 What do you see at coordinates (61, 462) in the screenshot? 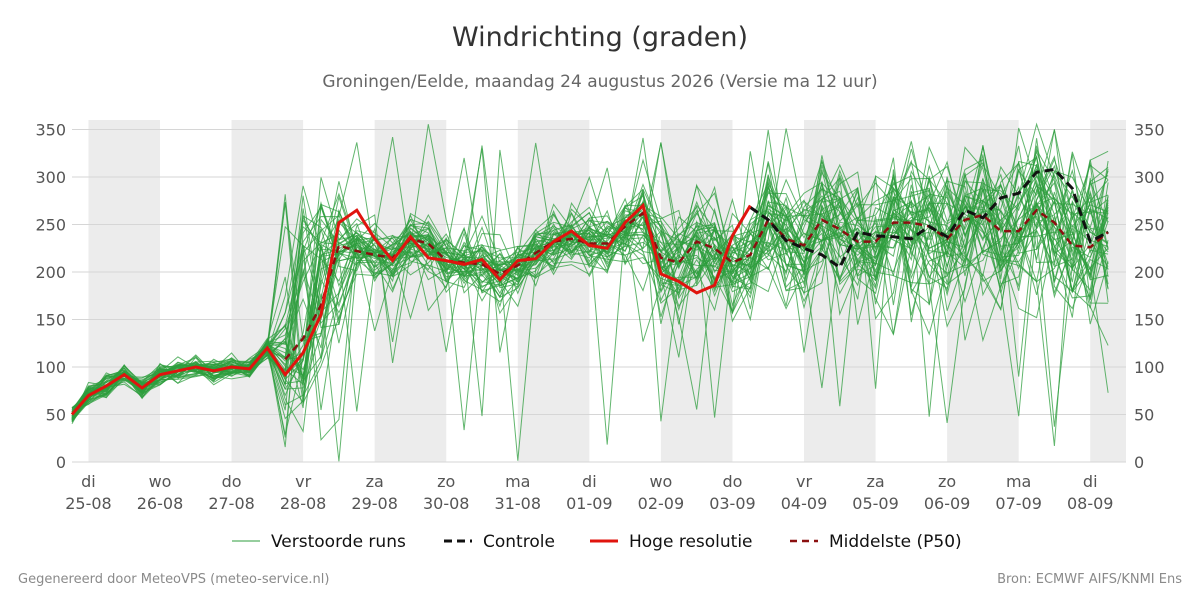
I see `y-tick-label: 0` at bounding box center [61, 462].